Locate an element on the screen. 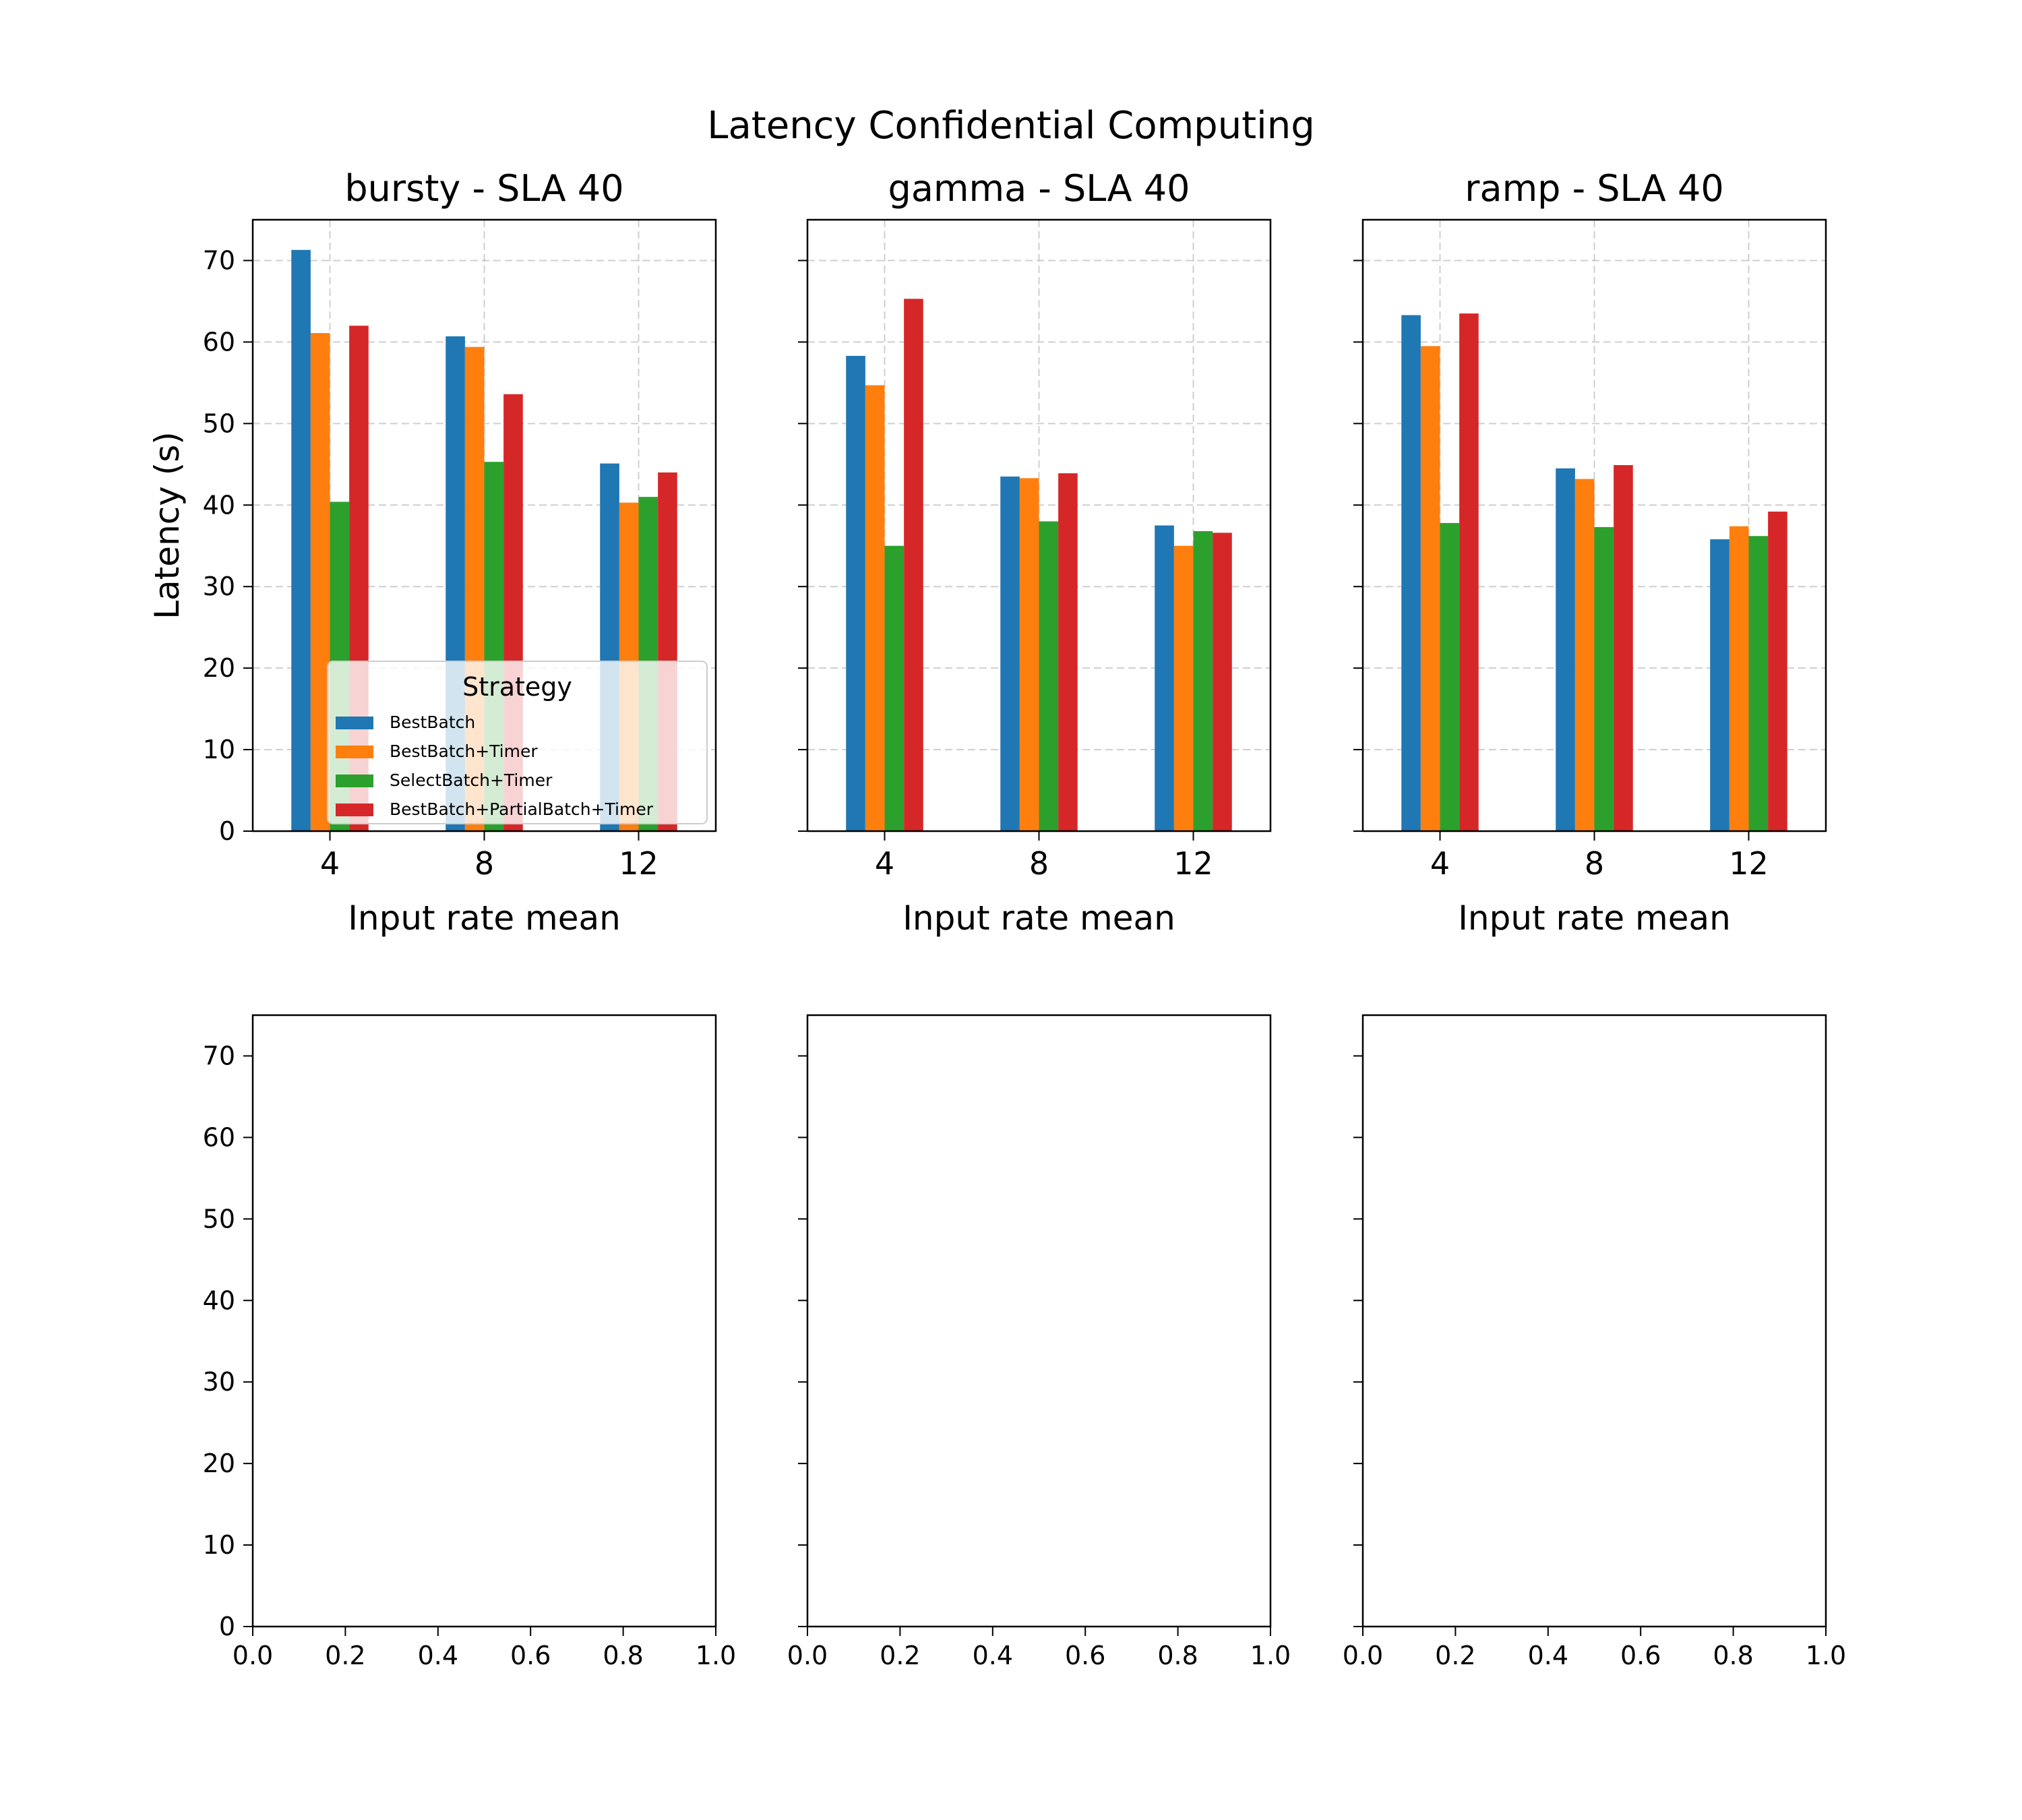 This screenshot has height=1820, width=2022. legend-title: Strategy is located at coordinates (517, 687).